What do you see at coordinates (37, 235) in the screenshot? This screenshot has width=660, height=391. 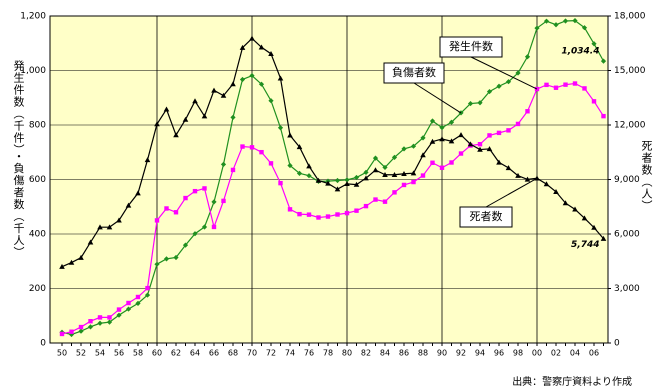 I see `y-tick-label: 400` at bounding box center [37, 235].